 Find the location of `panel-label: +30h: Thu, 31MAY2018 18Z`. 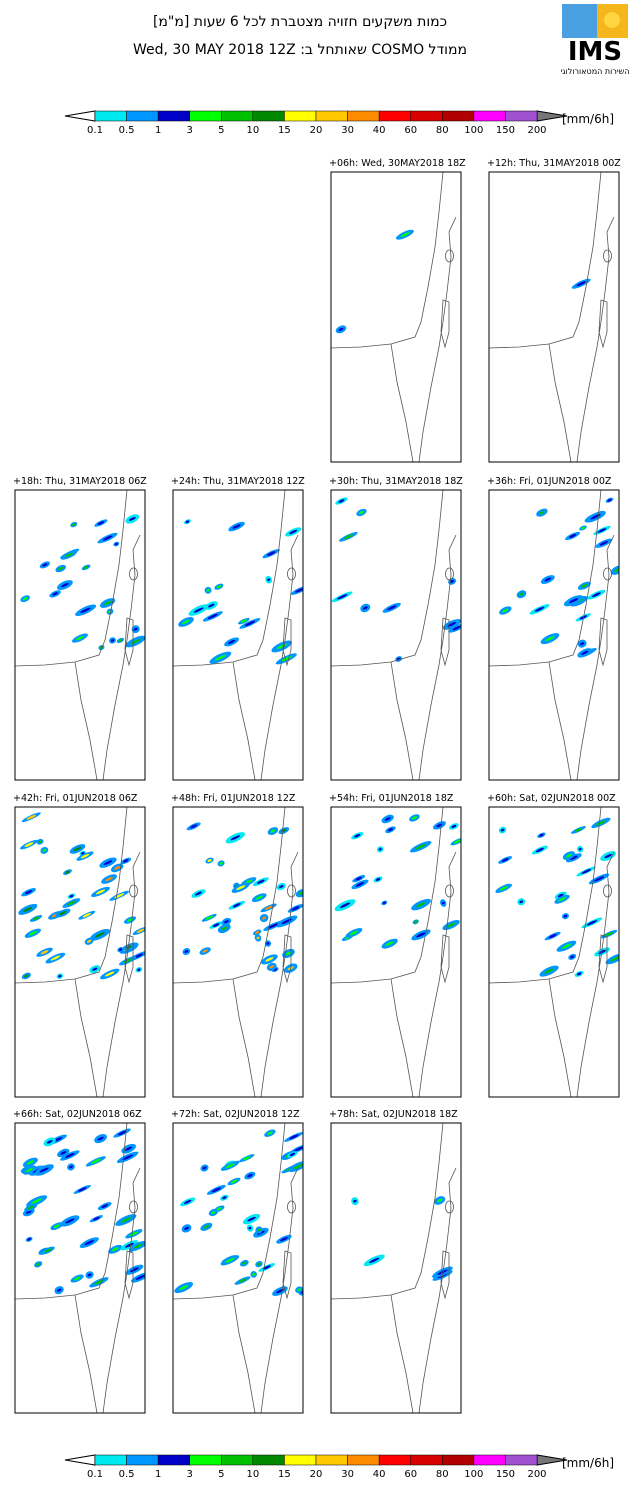

panel-label: +30h: Thu, 31MAY2018 18Z is located at coordinates (396, 481).